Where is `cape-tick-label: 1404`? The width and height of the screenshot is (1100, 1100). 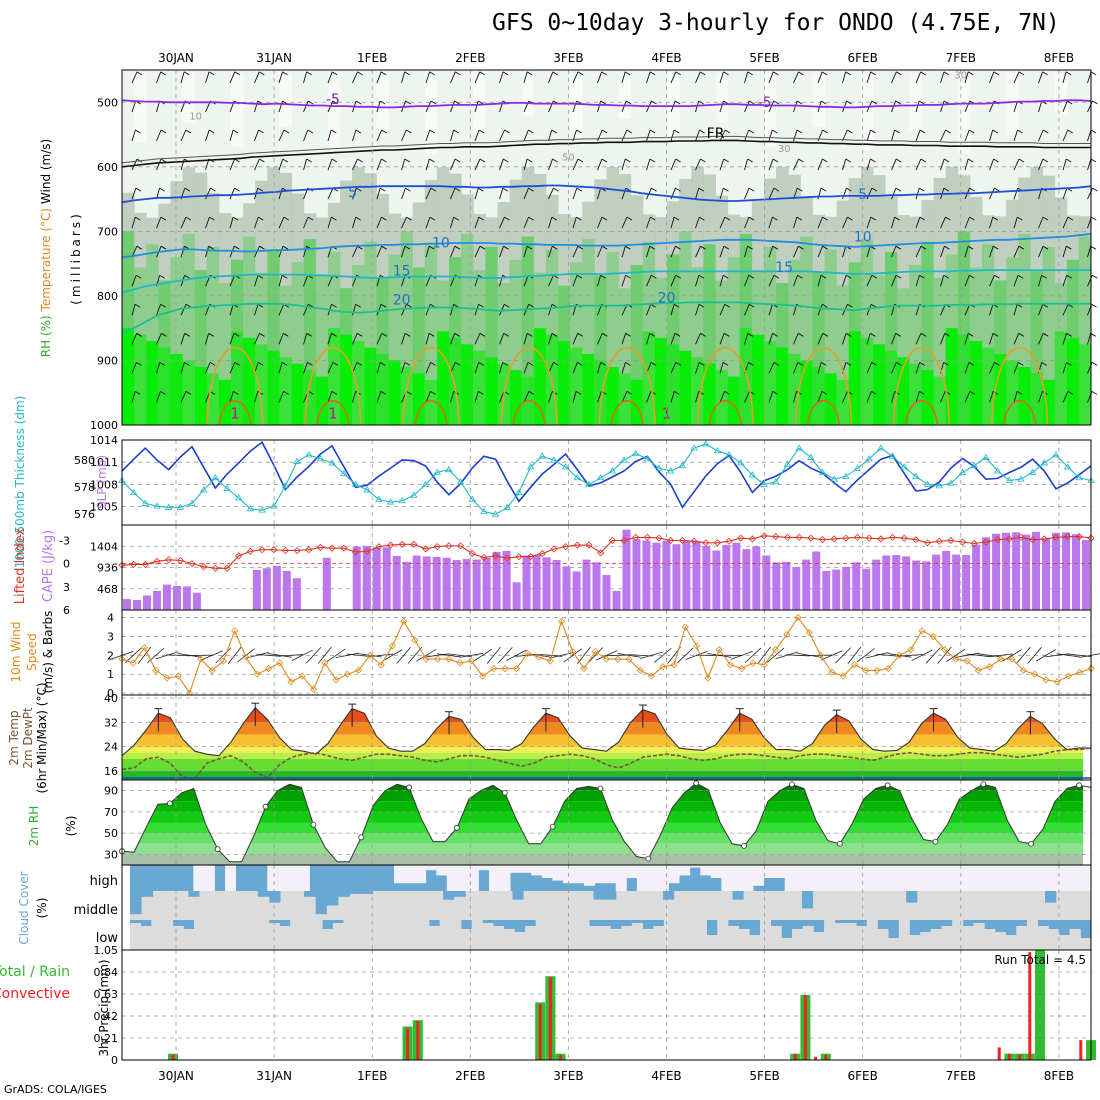 cape-tick-label: 1404 is located at coordinates (104, 546).